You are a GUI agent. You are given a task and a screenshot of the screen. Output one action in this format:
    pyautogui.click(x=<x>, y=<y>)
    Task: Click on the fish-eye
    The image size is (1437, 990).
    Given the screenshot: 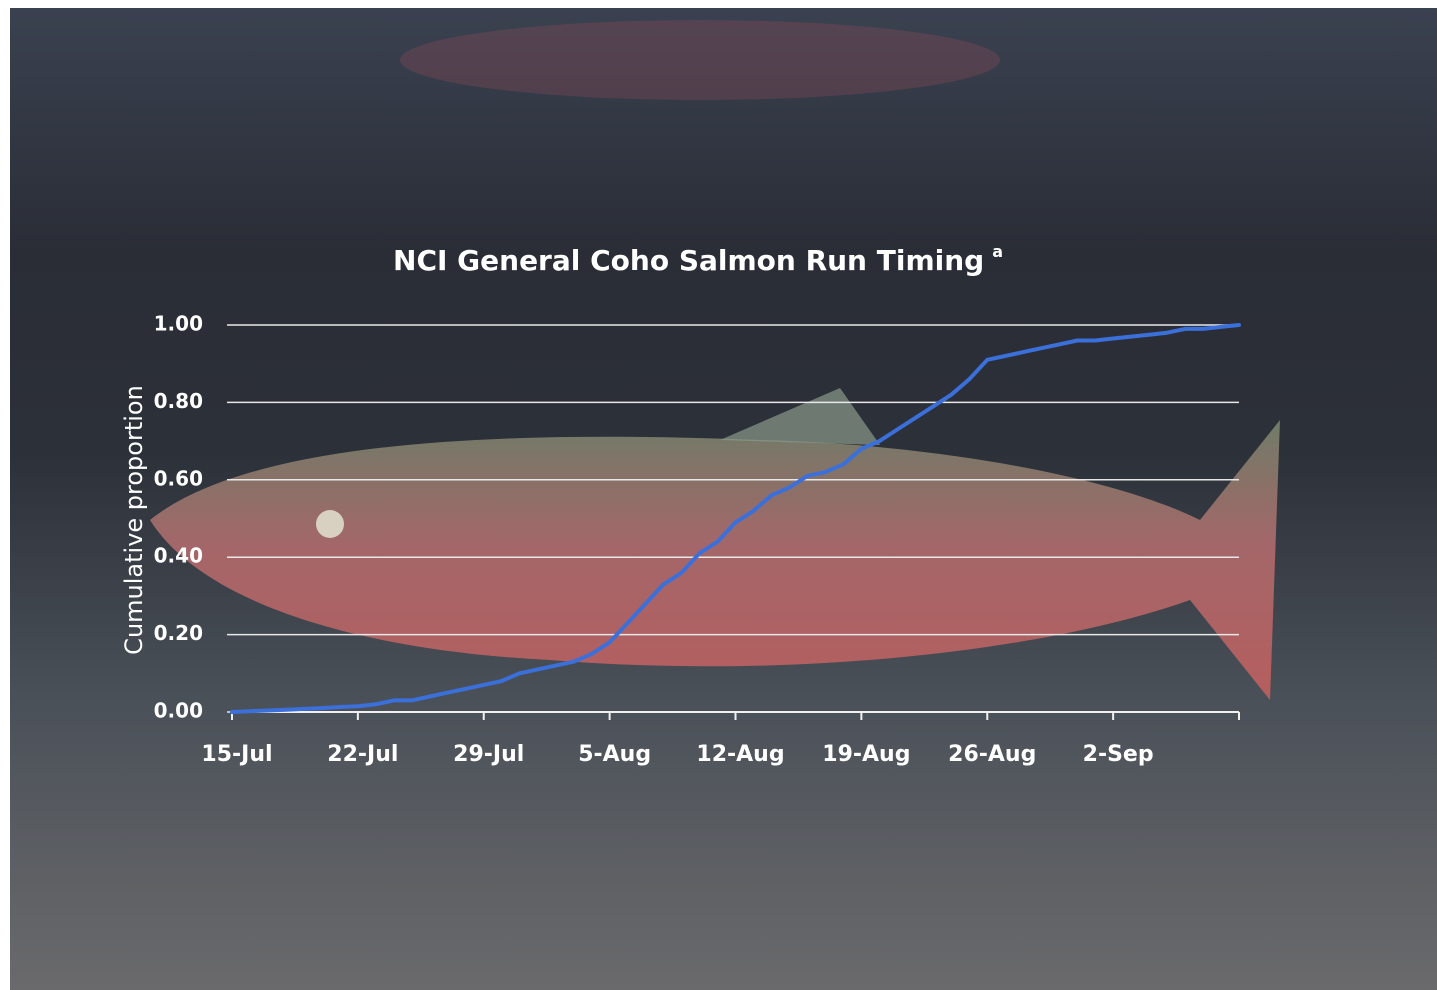 What is the action you would take?
    pyautogui.click(x=330, y=524)
    